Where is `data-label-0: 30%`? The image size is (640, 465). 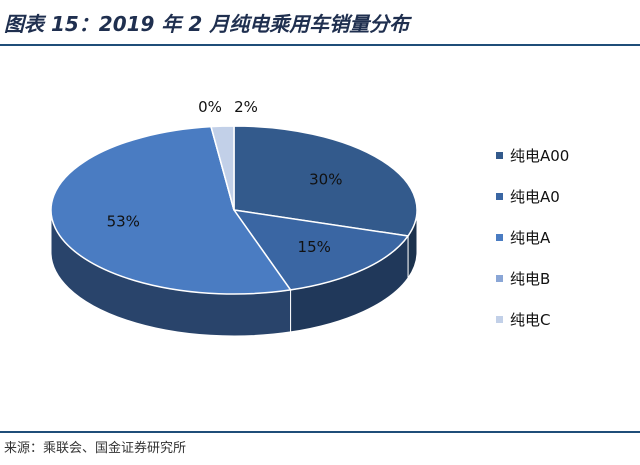 data-label-0: 30% is located at coordinates (325, 179).